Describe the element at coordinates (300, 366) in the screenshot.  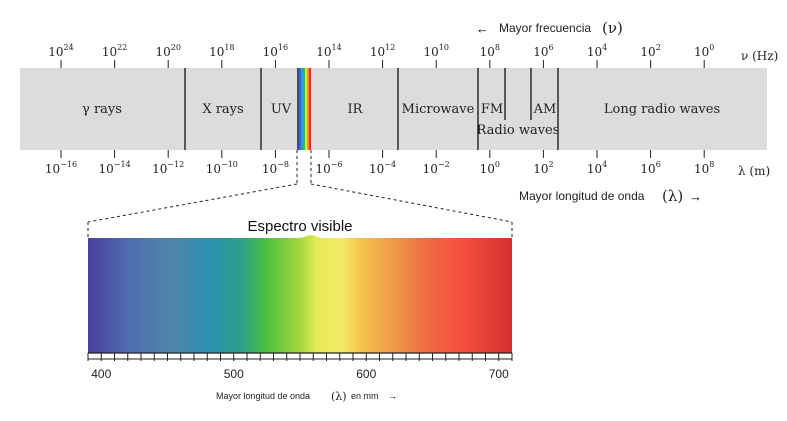
I see `visible-ruler: 400 500 600 700` at that location.